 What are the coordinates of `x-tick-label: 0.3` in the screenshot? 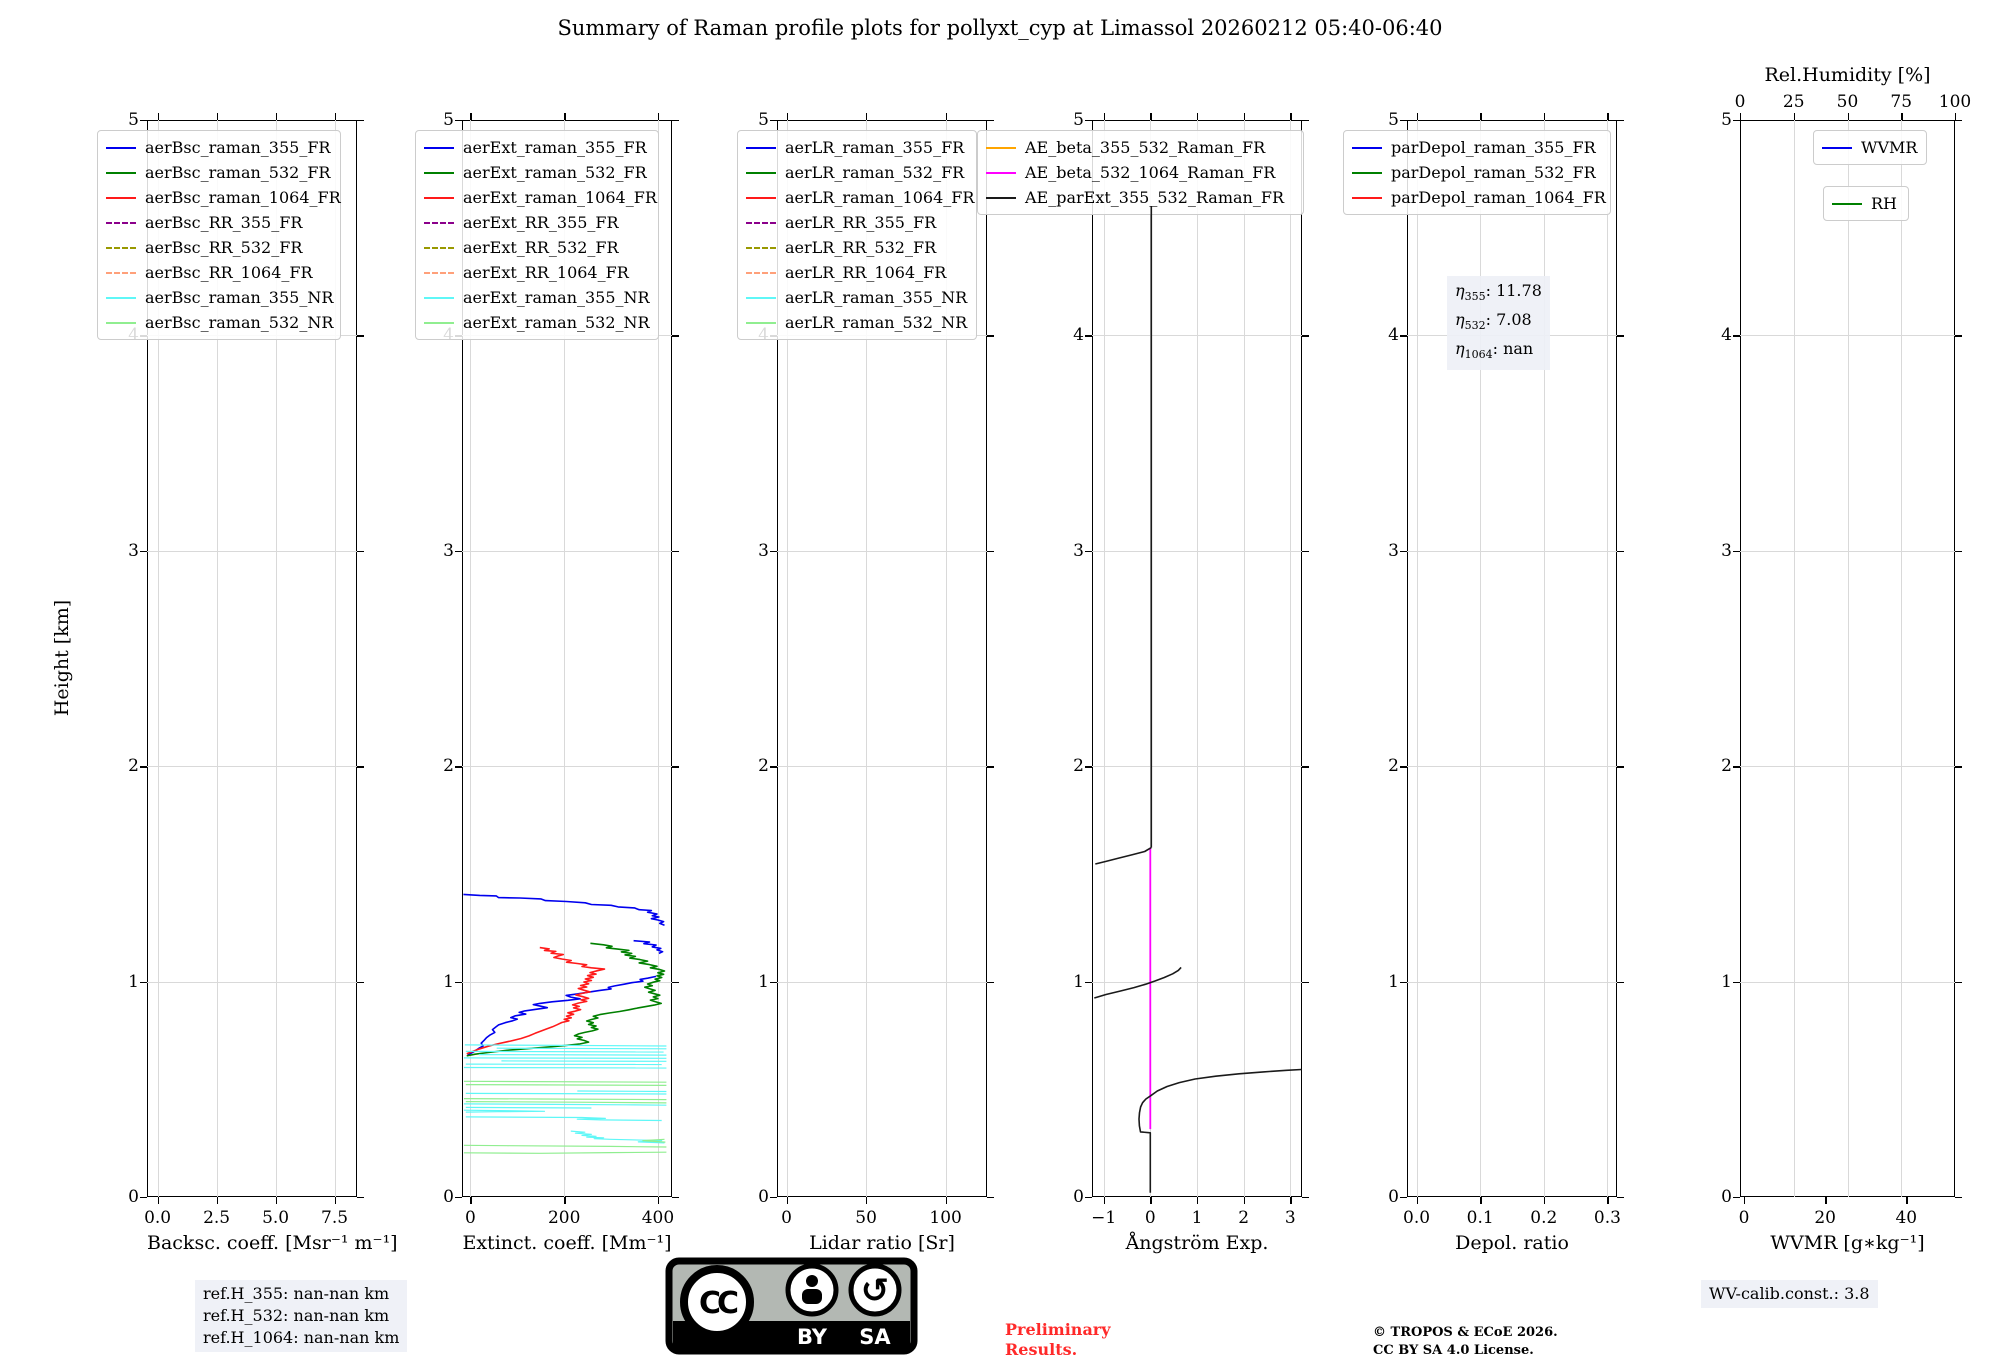 It's located at (1607, 1218).